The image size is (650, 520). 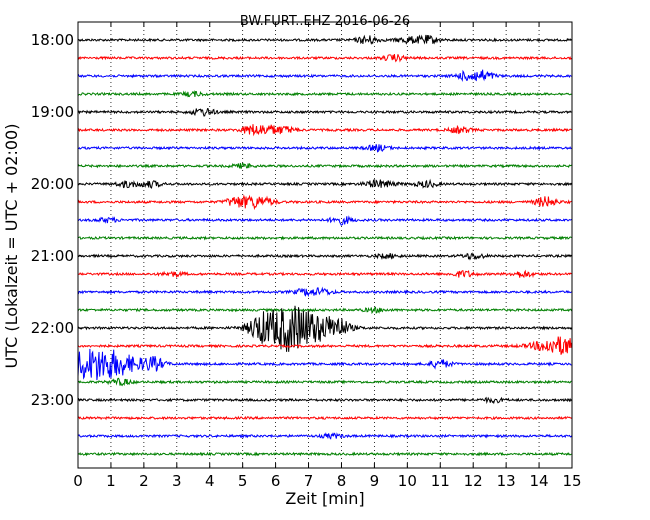 I want to click on x-tick-label: 10, so click(x=407, y=481).